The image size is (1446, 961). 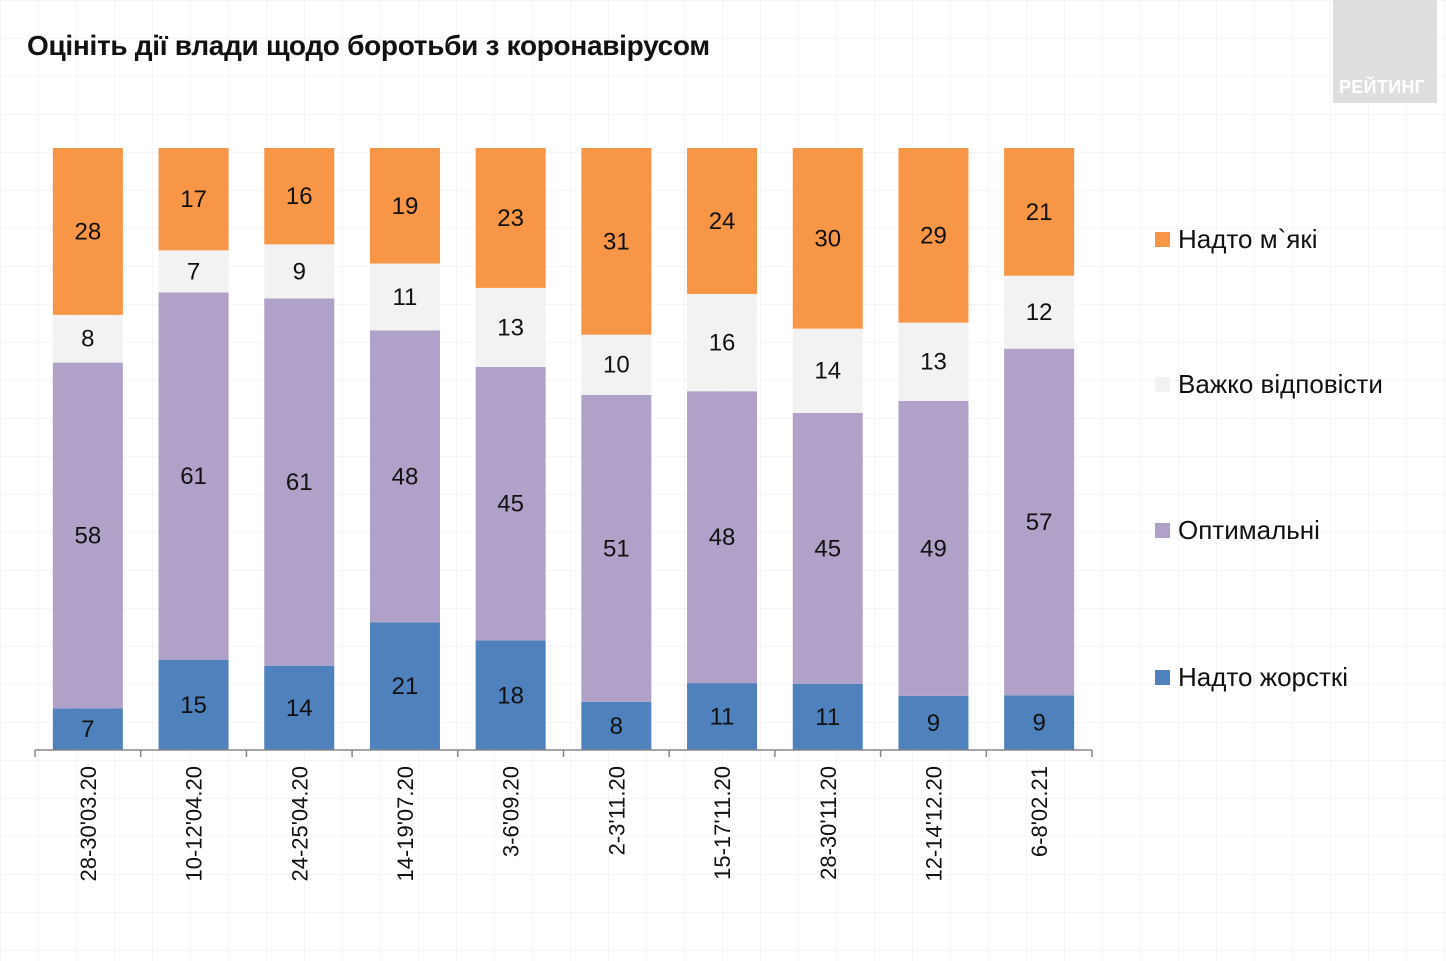 I want to click on legend-label-optimal: Оптимальні, so click(x=1249, y=530).